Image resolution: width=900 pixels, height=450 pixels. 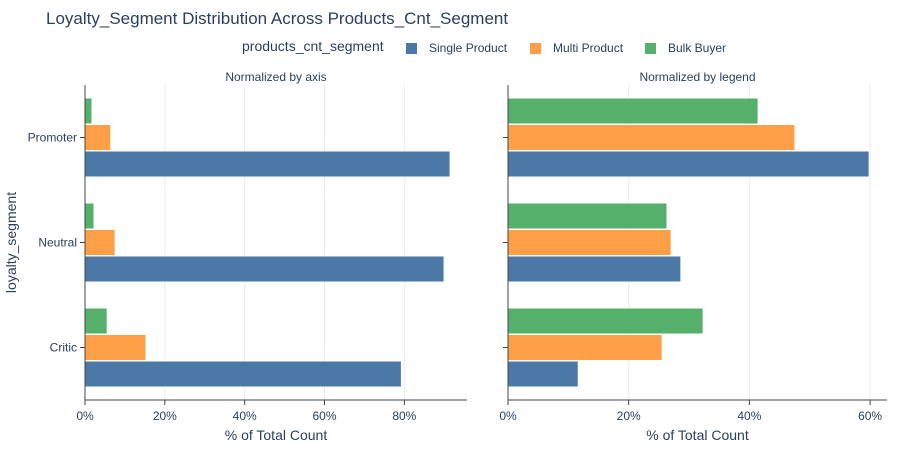 I want to click on legend-item-multi-product: Multi Product, so click(x=576, y=48).